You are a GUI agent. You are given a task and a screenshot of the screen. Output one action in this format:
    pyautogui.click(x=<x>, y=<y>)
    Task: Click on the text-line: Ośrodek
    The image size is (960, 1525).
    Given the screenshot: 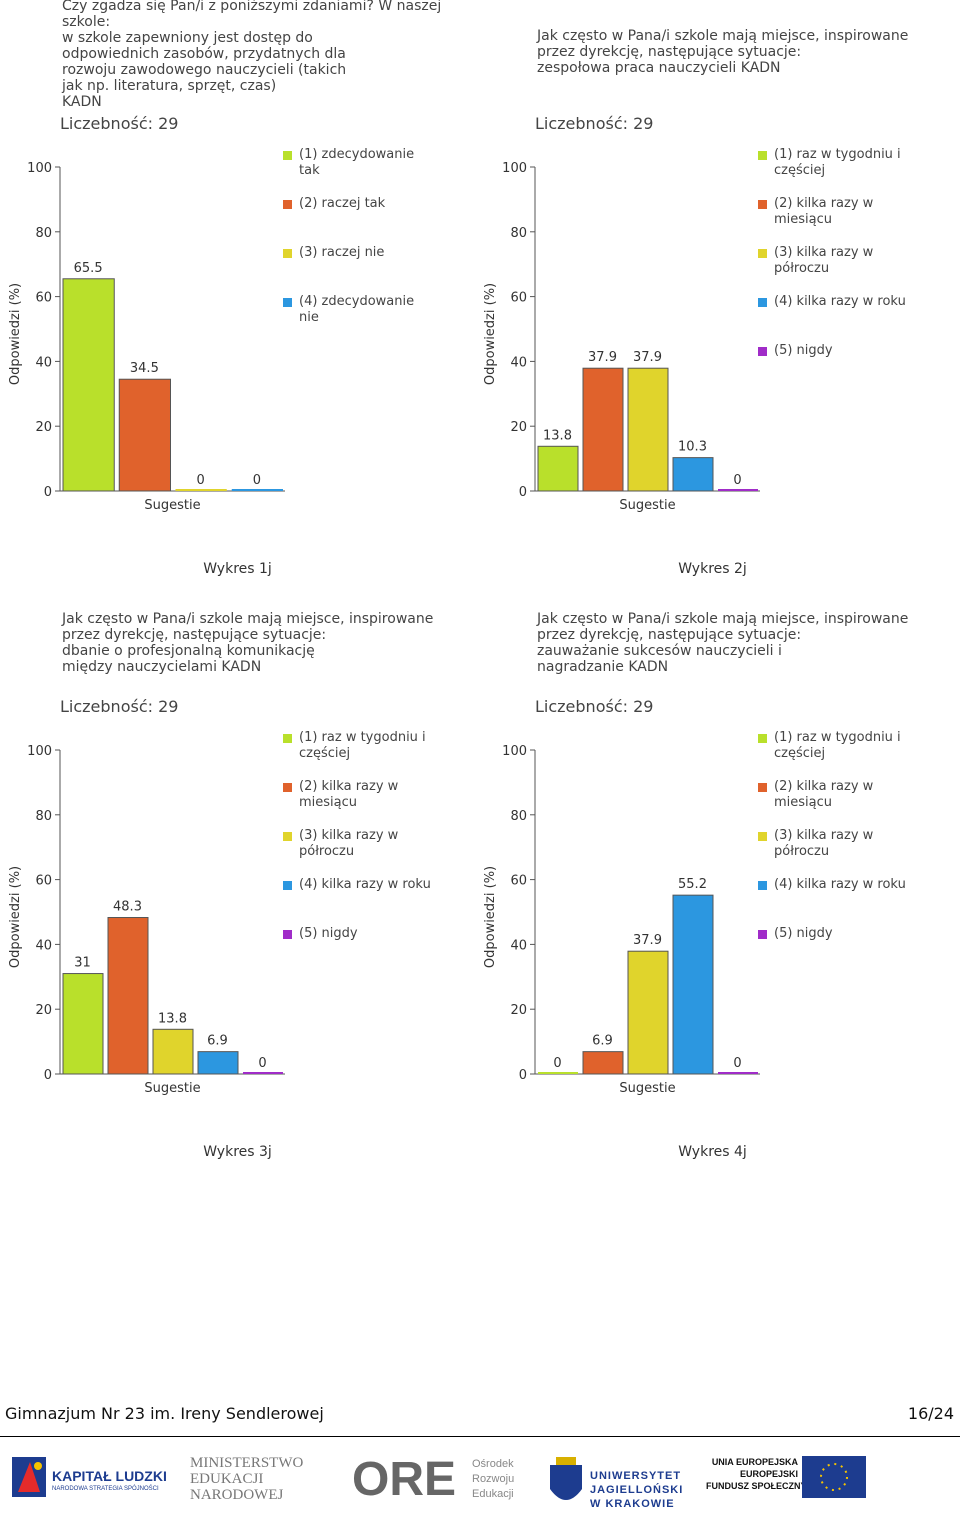 What is the action you would take?
    pyautogui.click(x=493, y=1464)
    